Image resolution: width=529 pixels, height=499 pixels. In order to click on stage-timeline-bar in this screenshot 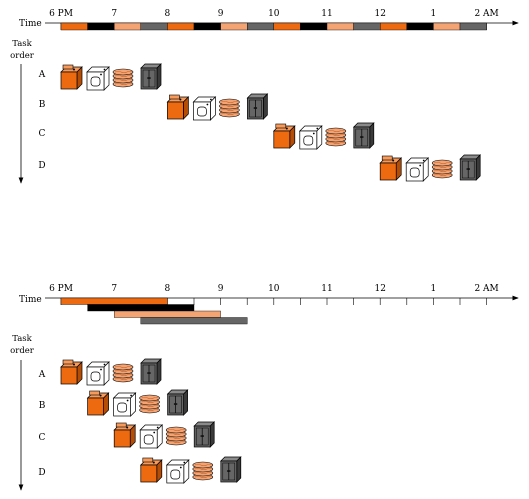, I will do `click(273, 26)`.